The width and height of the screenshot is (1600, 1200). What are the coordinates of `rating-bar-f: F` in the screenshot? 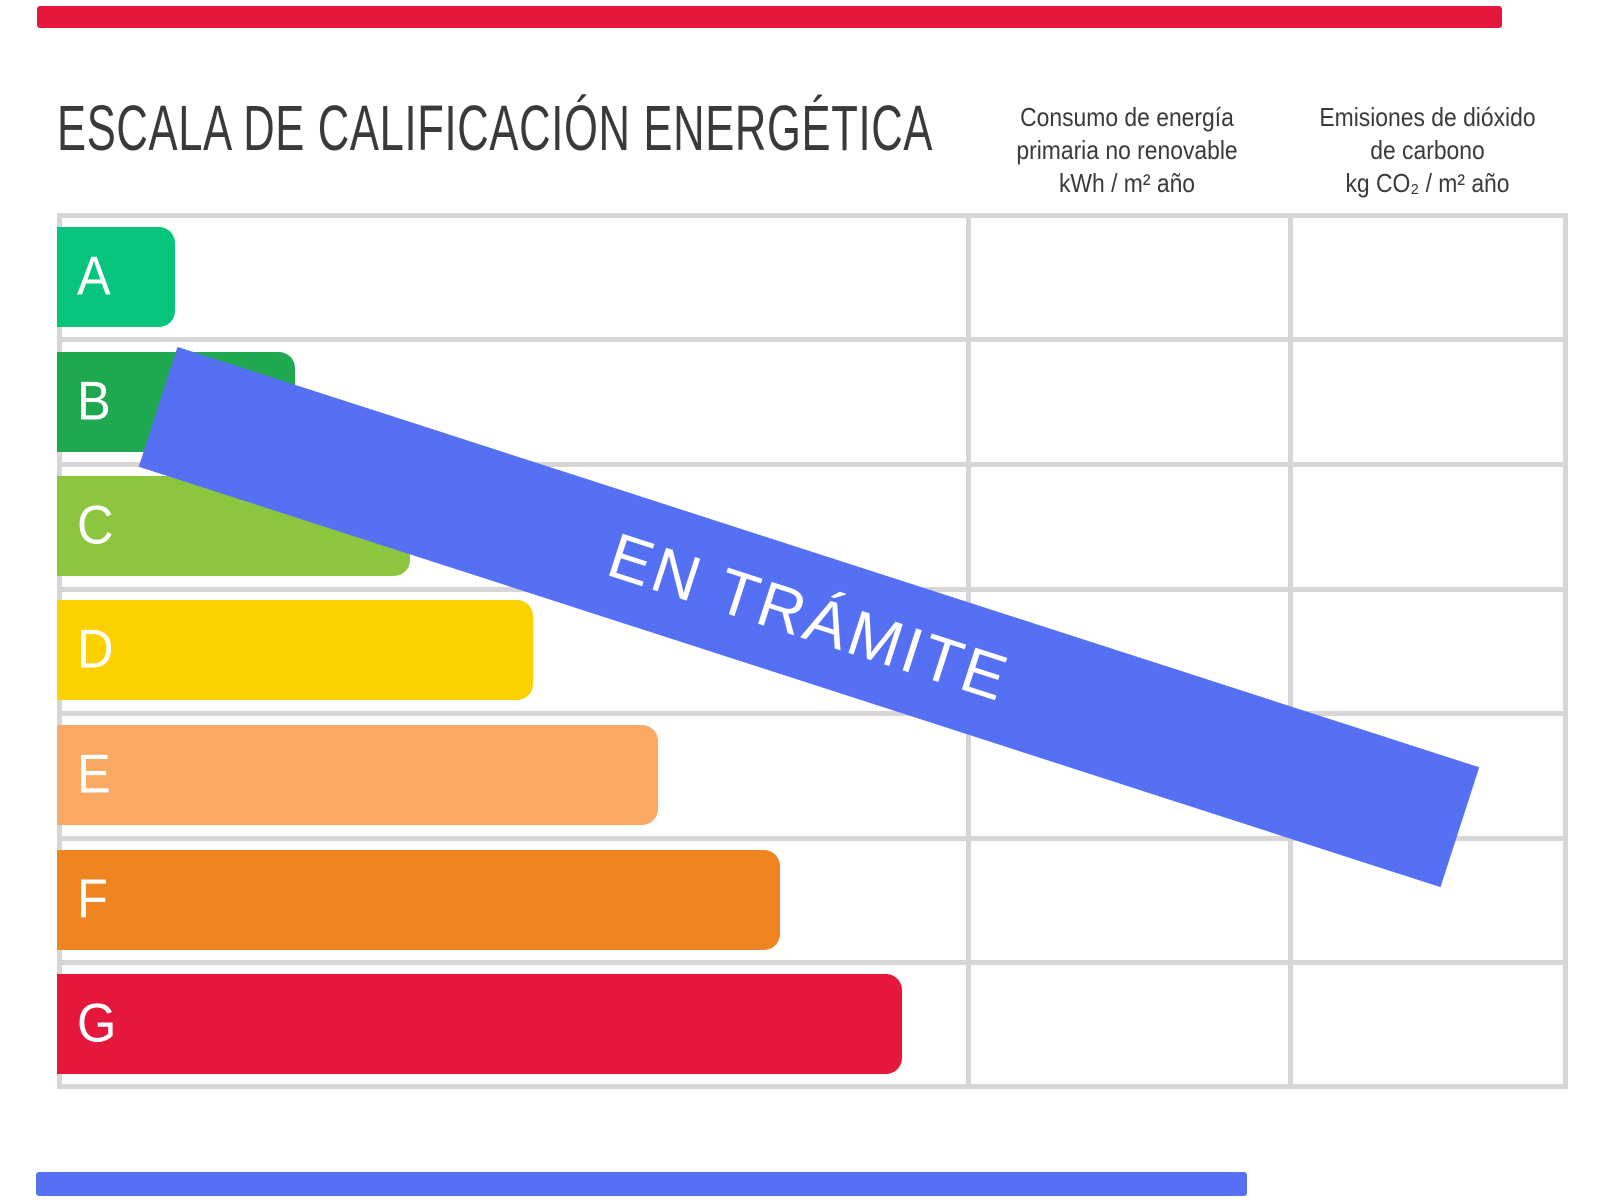 It's located at (418, 900).